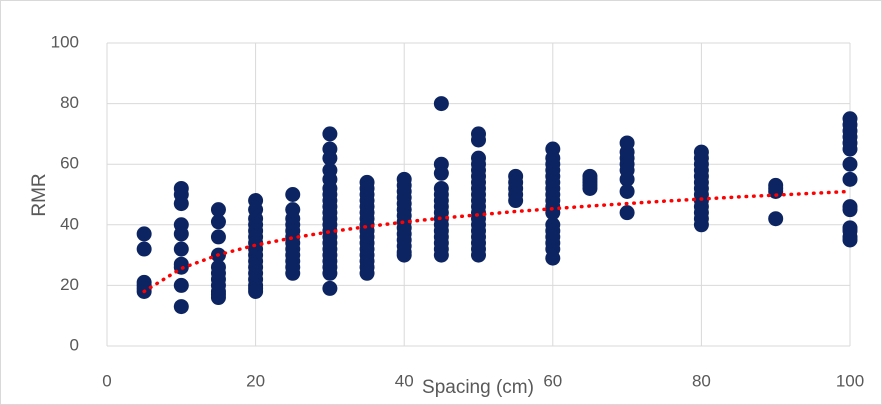 This screenshot has height=405, width=882. Describe the element at coordinates (850, 380) in the screenshot. I see `x-tick-label: 100` at that location.